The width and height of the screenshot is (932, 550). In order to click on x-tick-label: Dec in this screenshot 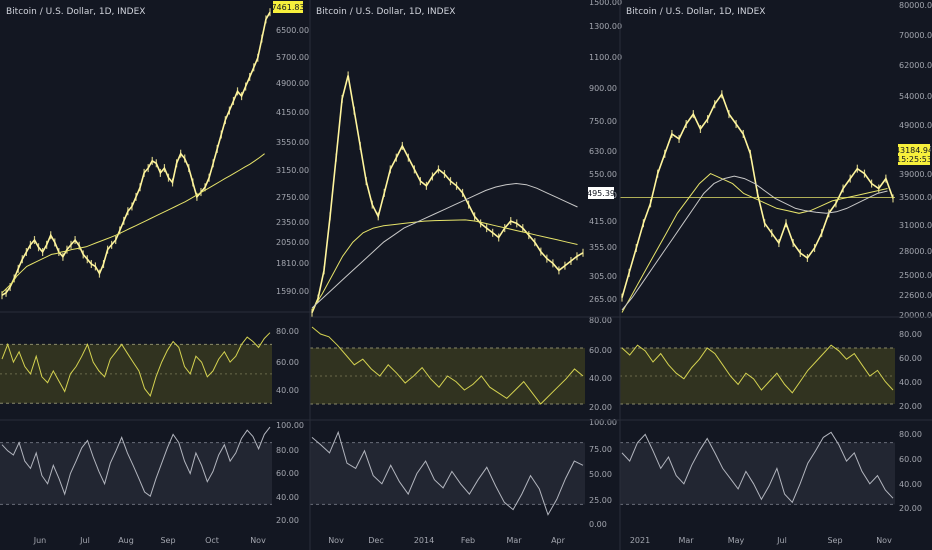, I will do `click(375, 540)`.